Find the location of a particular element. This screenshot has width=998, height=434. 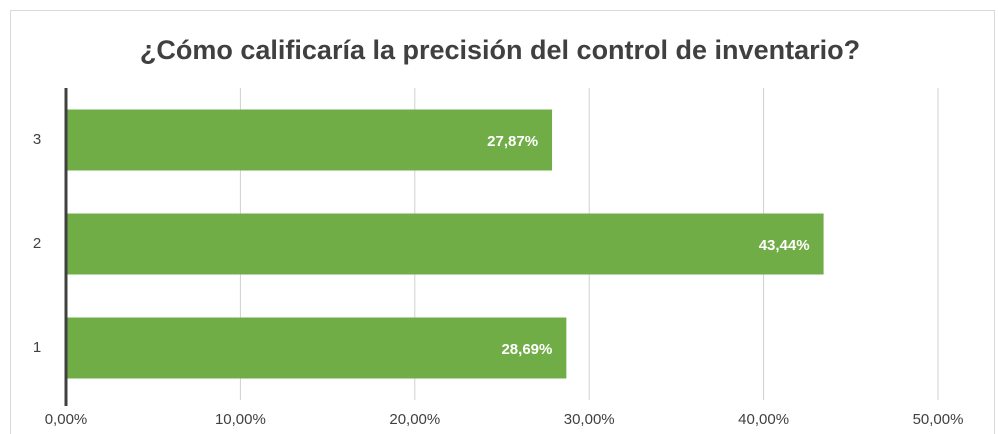

x-tick-label: 30,00% is located at coordinates (589, 419).